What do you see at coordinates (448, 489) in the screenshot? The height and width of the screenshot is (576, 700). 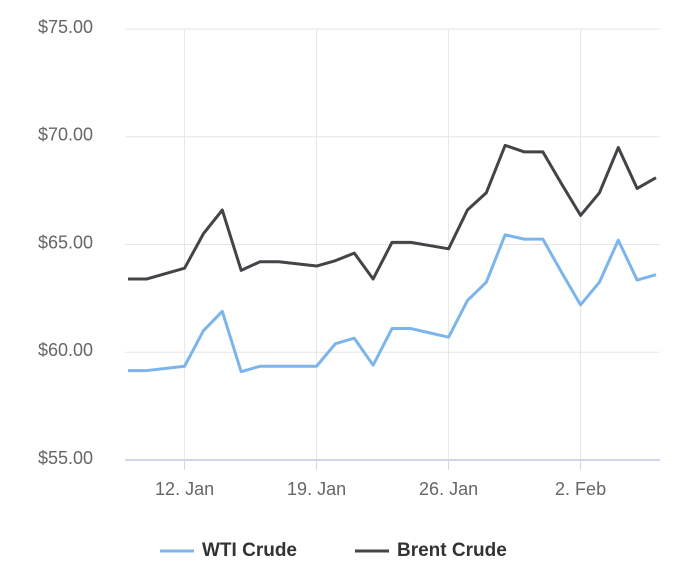 I see `x-tick-label: 26. Jan` at bounding box center [448, 489].